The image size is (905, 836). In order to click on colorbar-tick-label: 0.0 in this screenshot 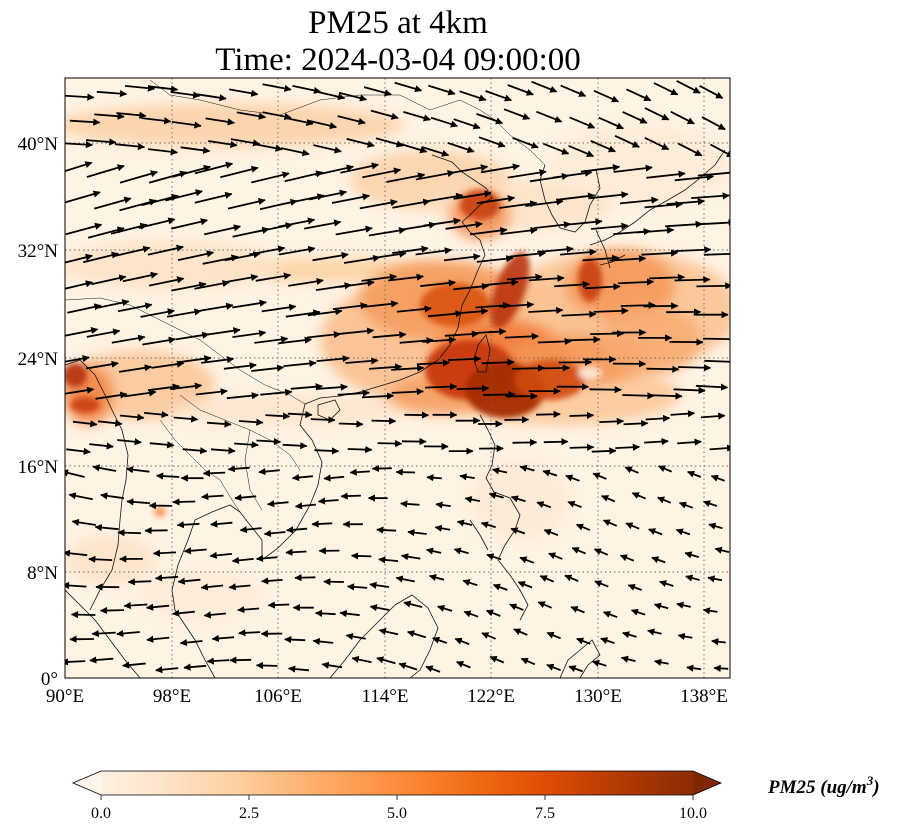, I will do `click(101, 813)`.